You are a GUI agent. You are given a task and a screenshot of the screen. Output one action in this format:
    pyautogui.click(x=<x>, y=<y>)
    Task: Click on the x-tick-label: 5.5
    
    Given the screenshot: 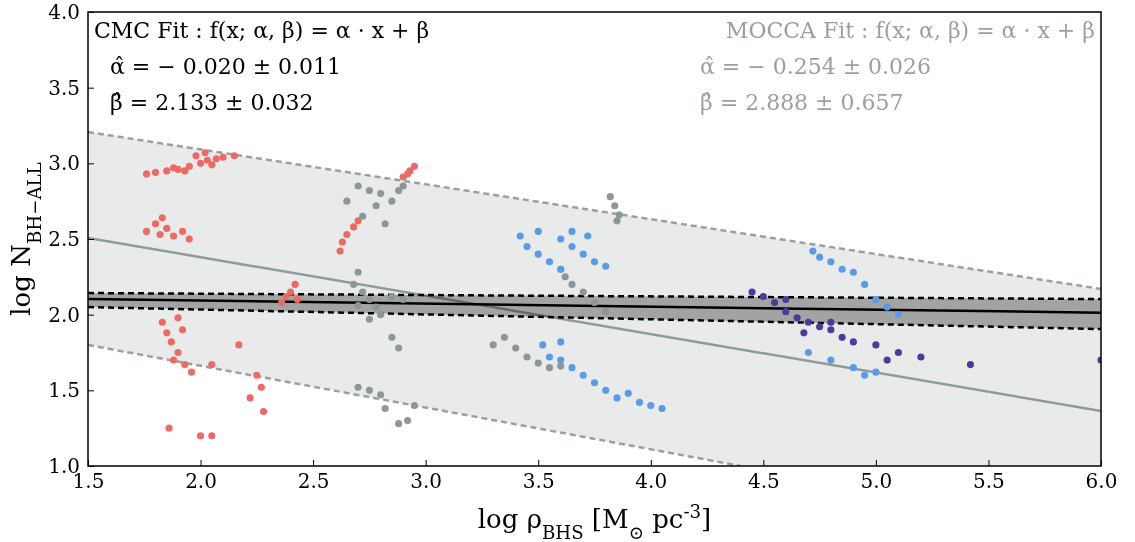 What is the action you would take?
    pyautogui.click(x=989, y=481)
    